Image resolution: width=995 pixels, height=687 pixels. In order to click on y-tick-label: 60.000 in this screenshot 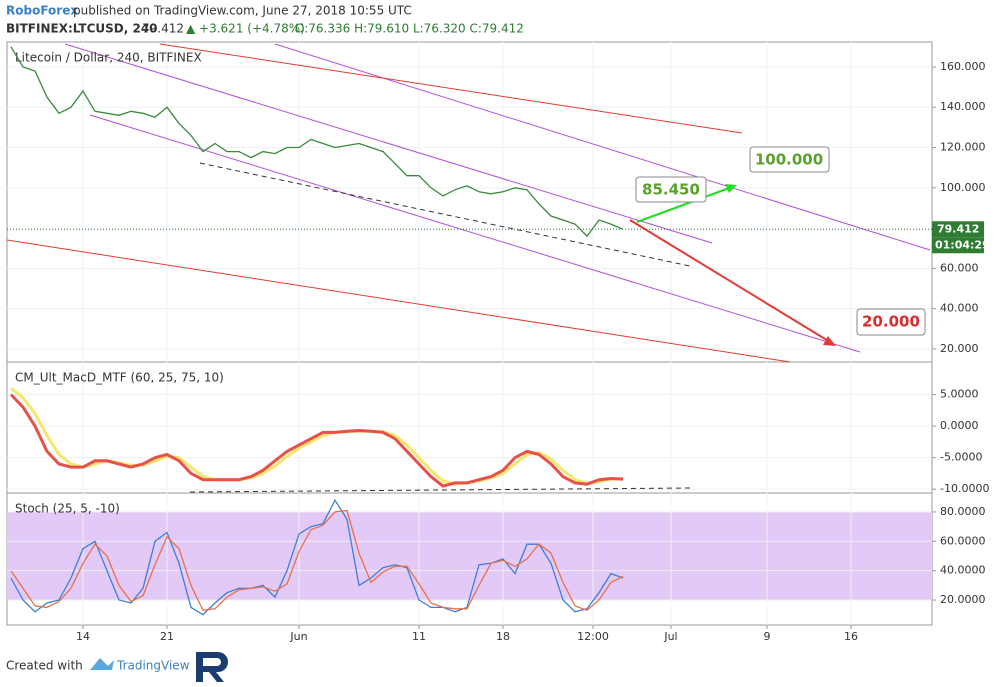, I will do `click(959, 267)`.